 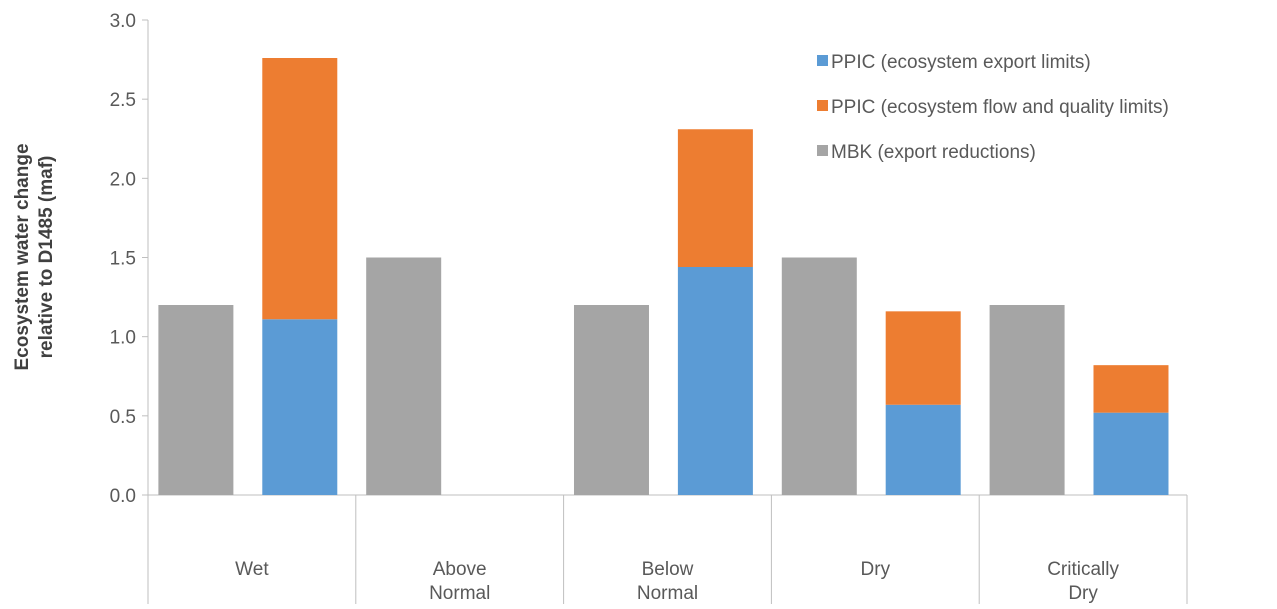 I want to click on category-label: Wet, so click(x=252, y=569).